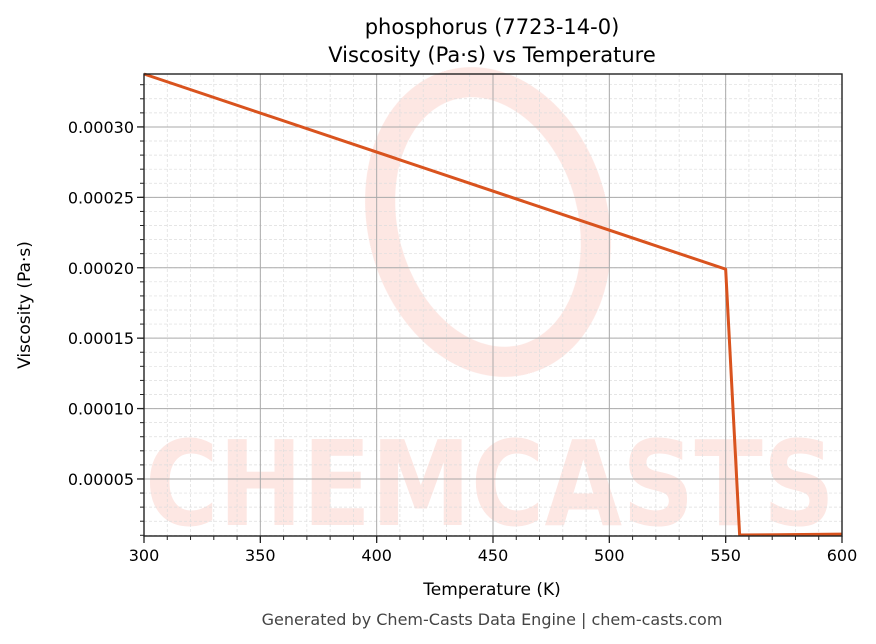 This screenshot has width=876, height=644. I want to click on y-tick-label: 0.00030, so click(101, 127).